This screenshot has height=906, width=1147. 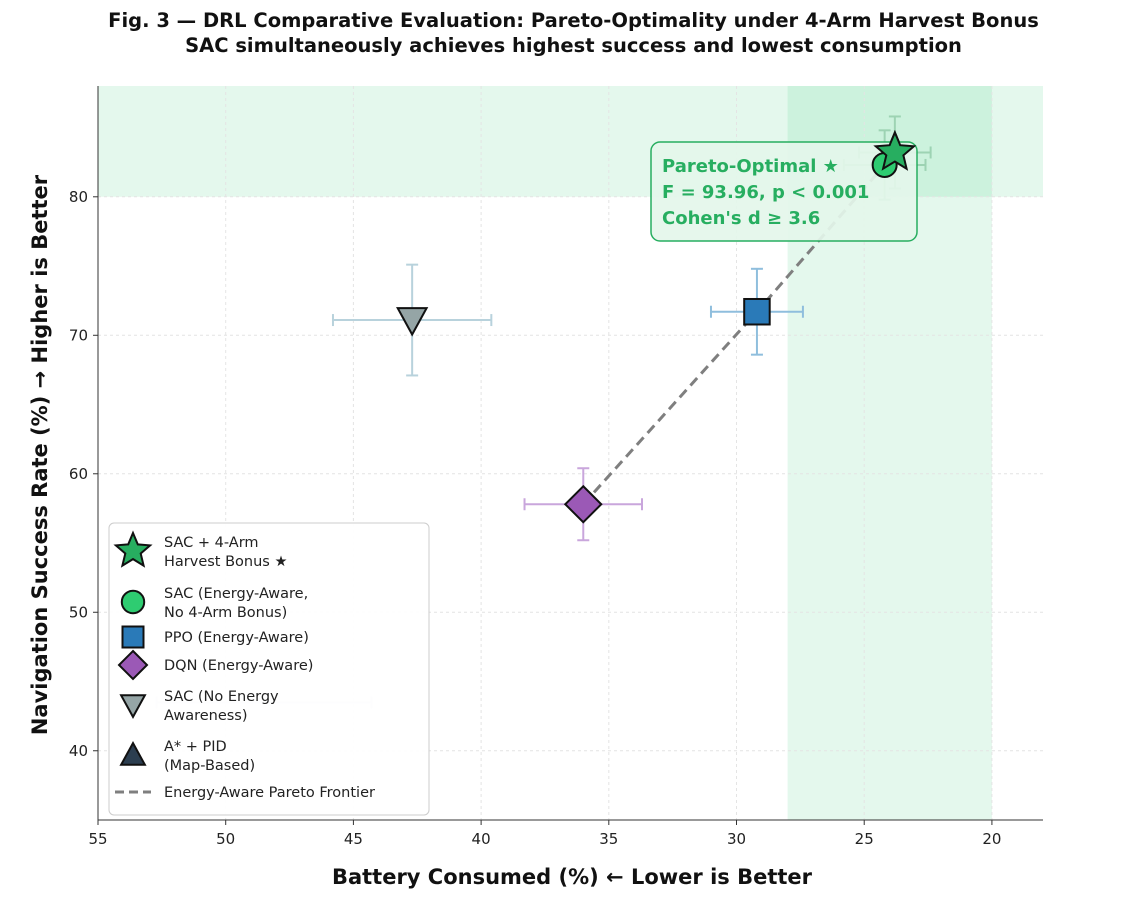 I want to click on legend-marker-triangle-up, so click(x=133, y=753).